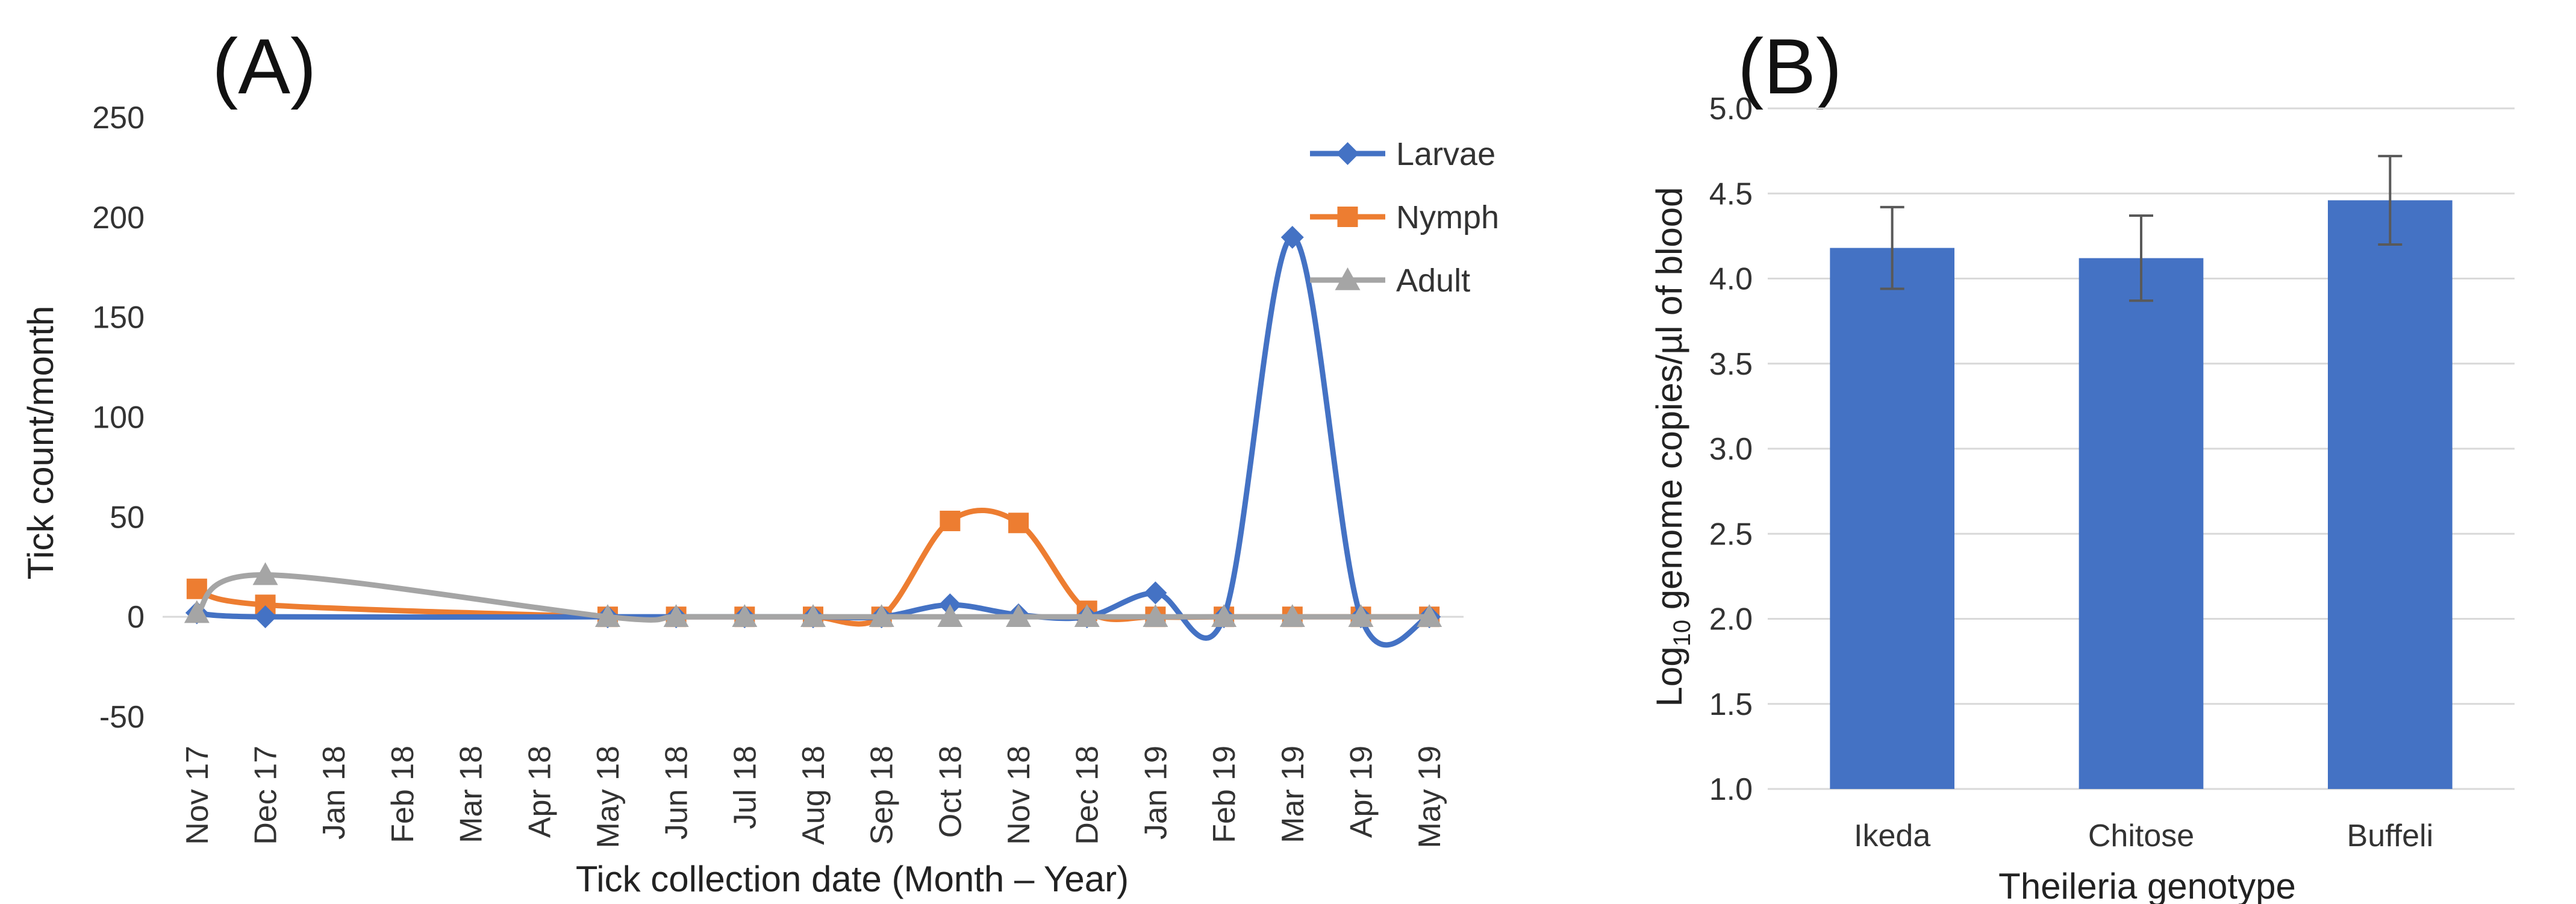 The width and height of the screenshot is (2576, 904). What do you see at coordinates (1447, 217) in the screenshot?
I see `legend-label-nymph: Nymph` at bounding box center [1447, 217].